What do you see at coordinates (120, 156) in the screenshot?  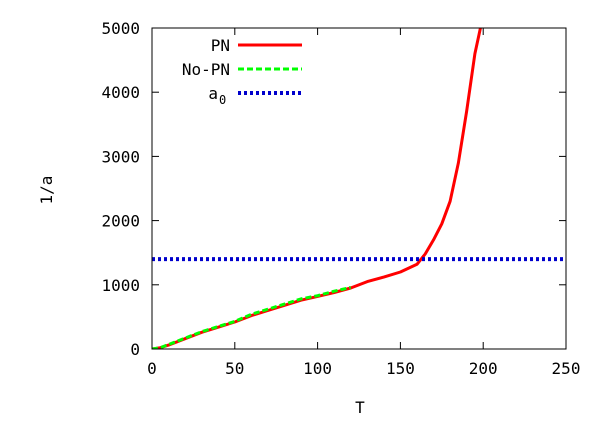 I see `y-tick-label: 3000` at bounding box center [120, 156].